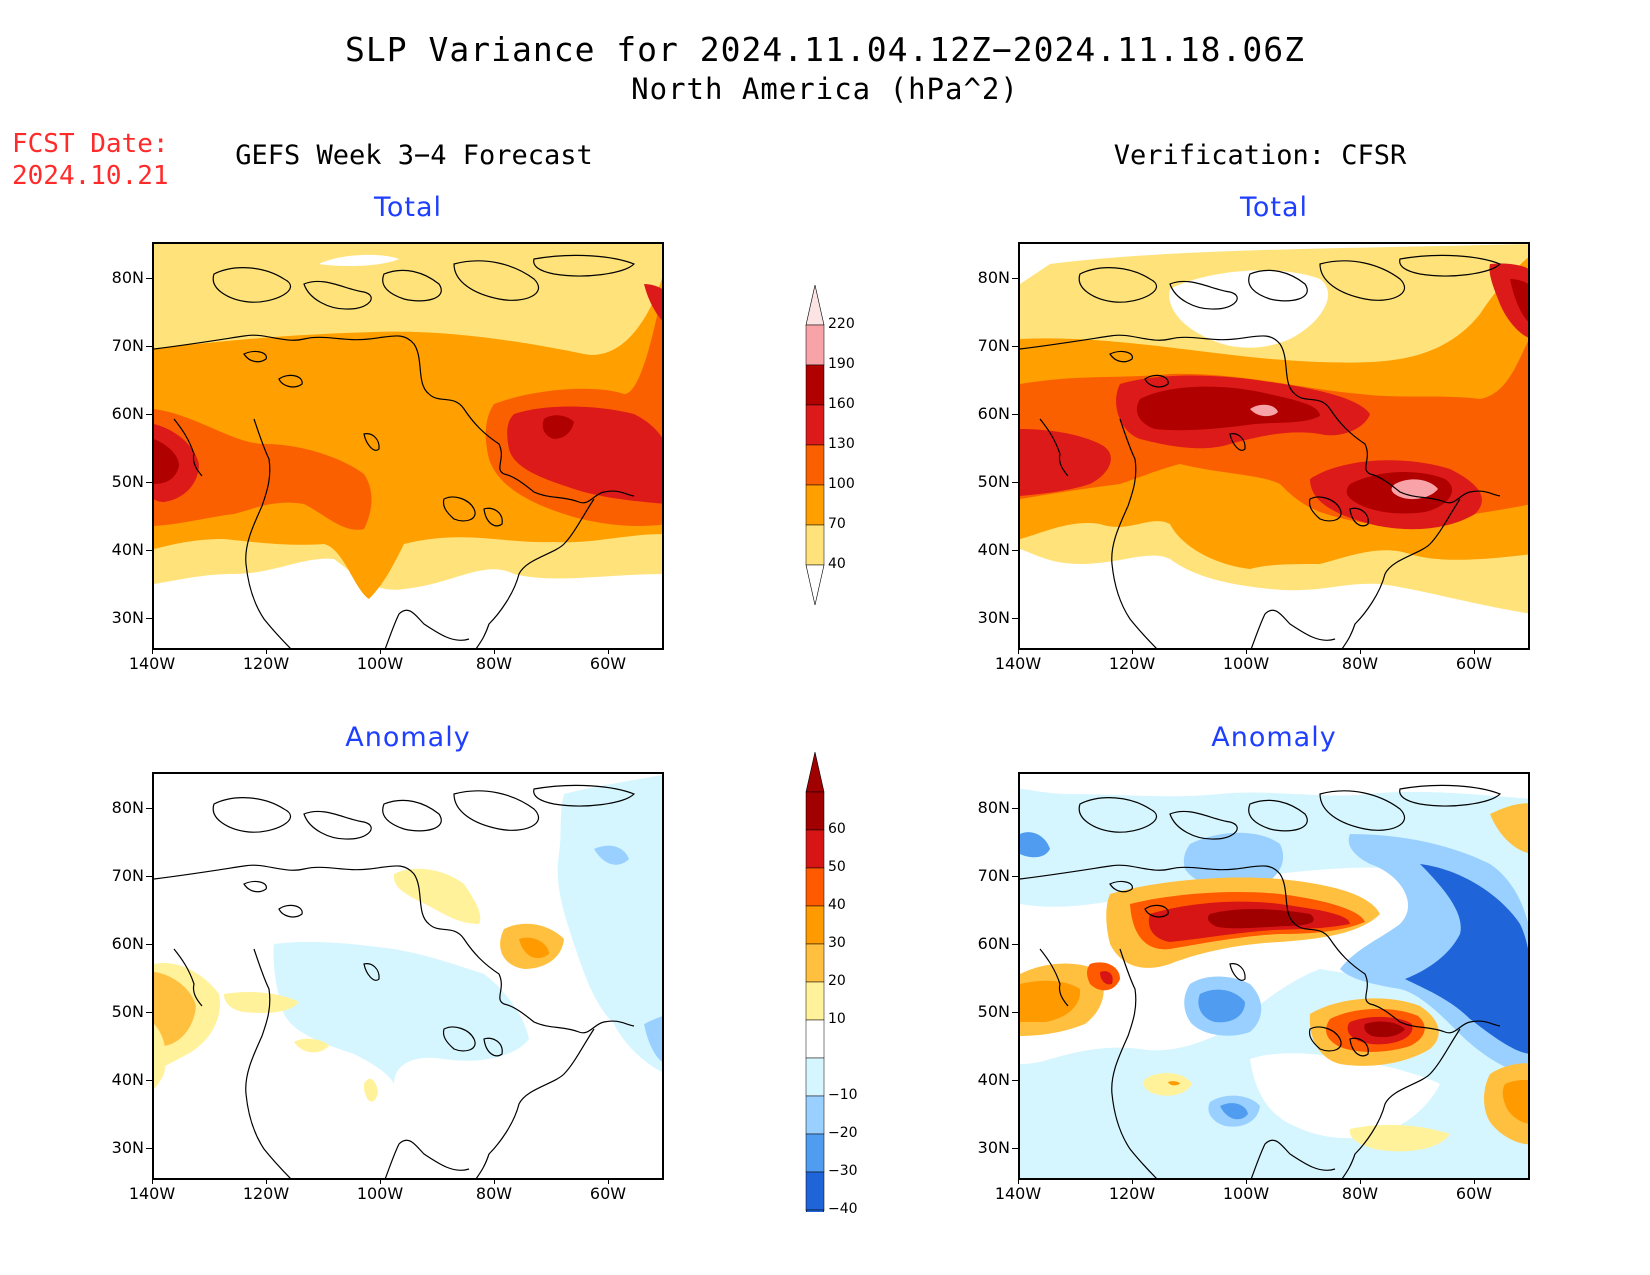  Describe the element at coordinates (815, 1210) in the screenshot. I see `anomaly-colorbar-bottom-extension` at that location.